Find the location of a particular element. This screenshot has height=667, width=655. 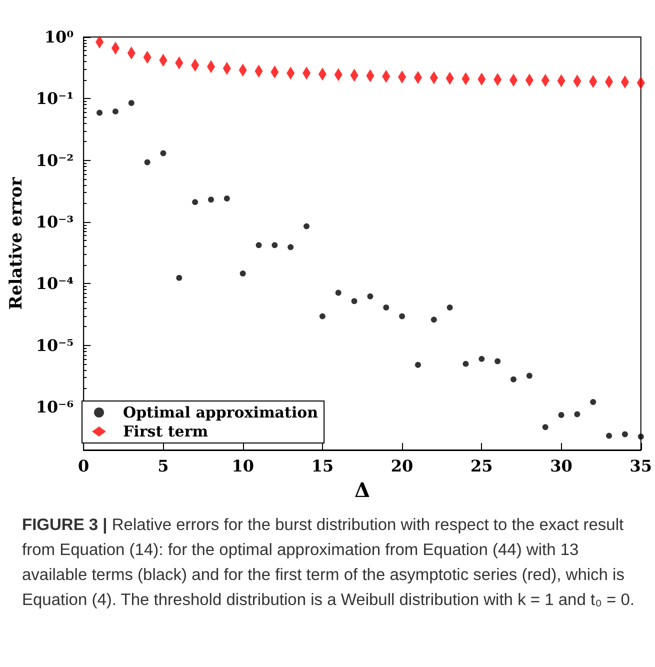

x-tick-label: 0 is located at coordinates (84, 466).